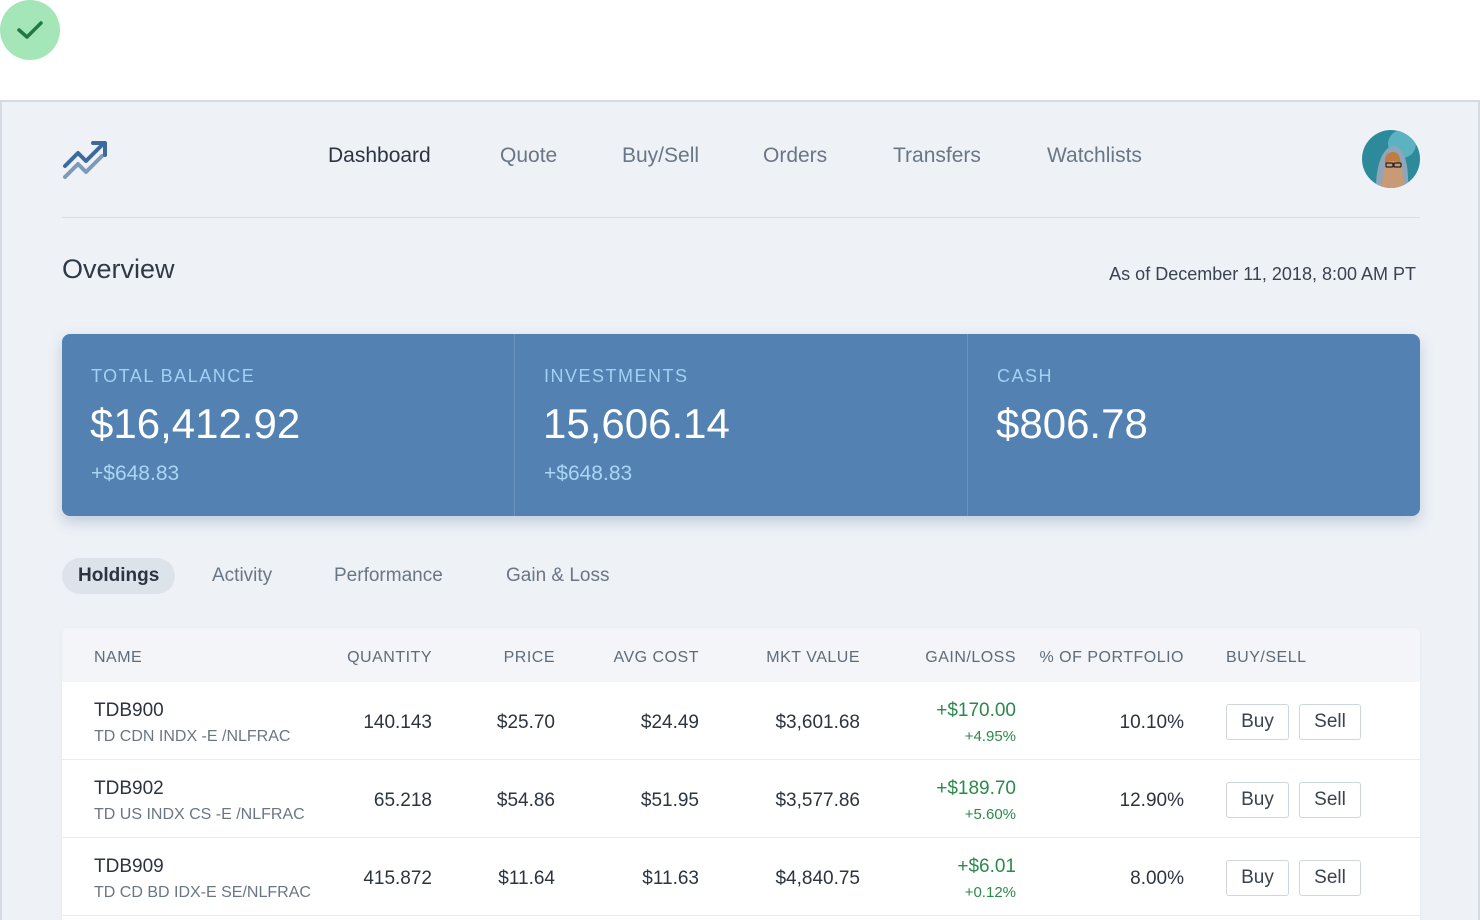 This screenshot has width=1480, height=920. Describe the element at coordinates (242, 575) in the screenshot. I see `tab-activity: Activity` at that location.